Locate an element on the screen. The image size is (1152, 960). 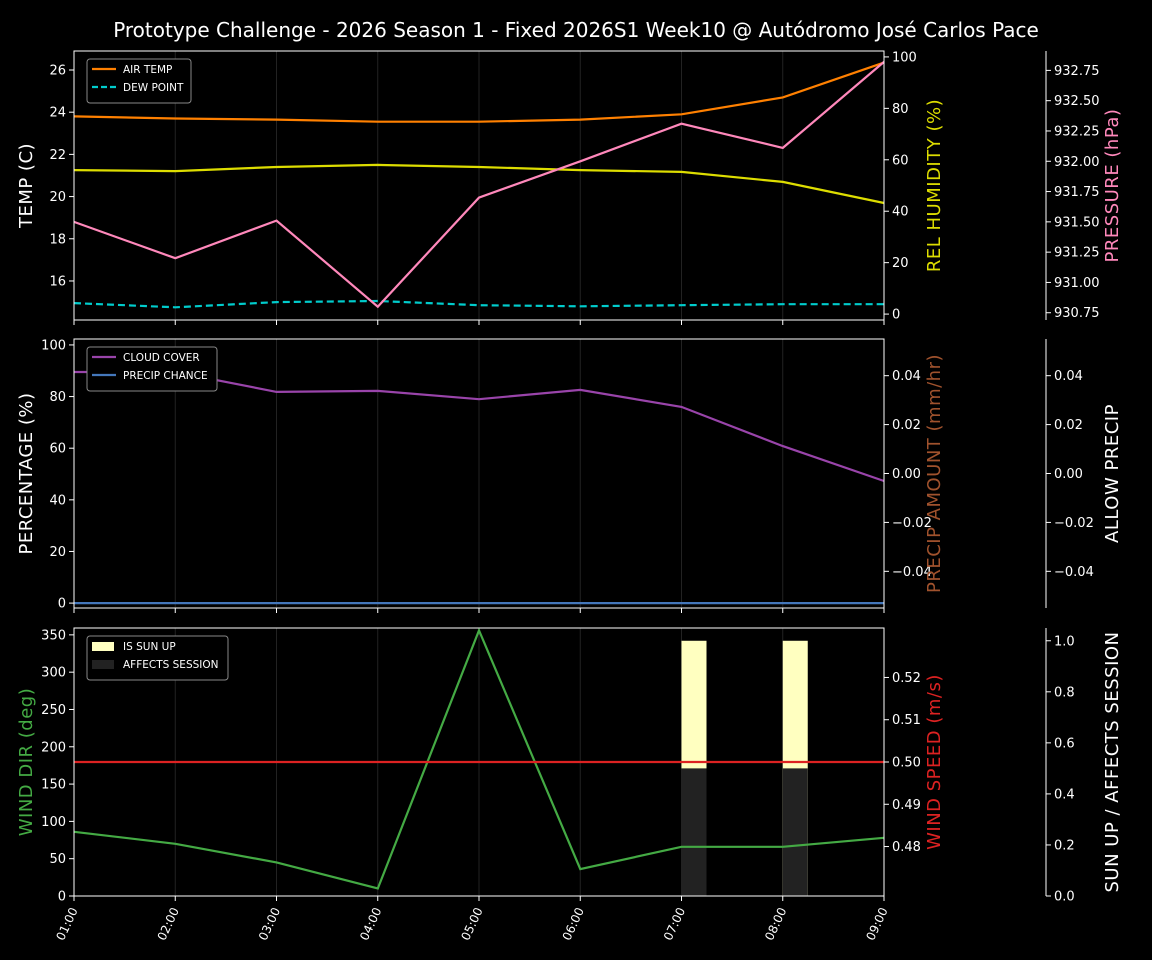
legend-entry: PRECIP CHANCE is located at coordinates (165, 376).